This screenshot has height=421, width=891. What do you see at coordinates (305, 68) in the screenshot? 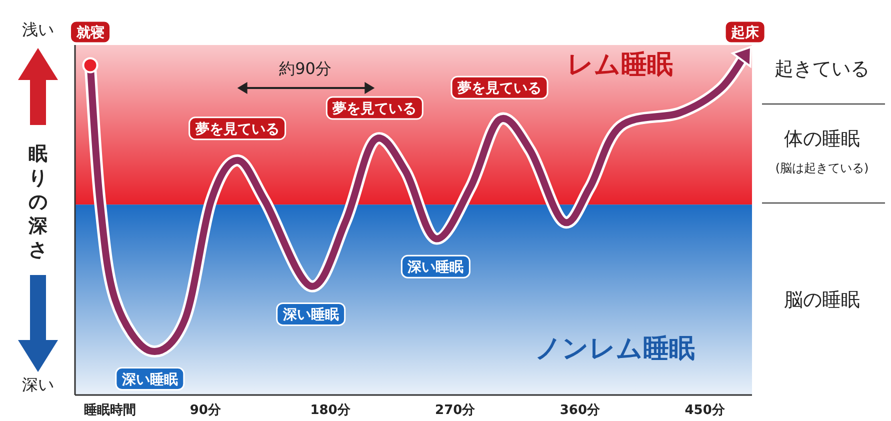
I see `annotation: 約90分` at bounding box center [305, 68].